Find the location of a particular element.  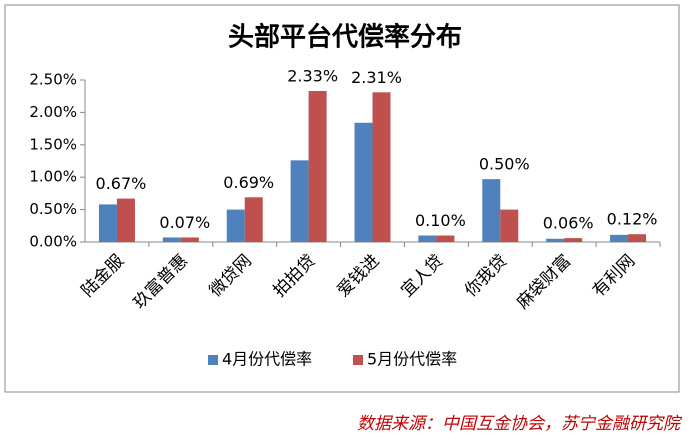

data-label: 0.12% is located at coordinates (632, 219).